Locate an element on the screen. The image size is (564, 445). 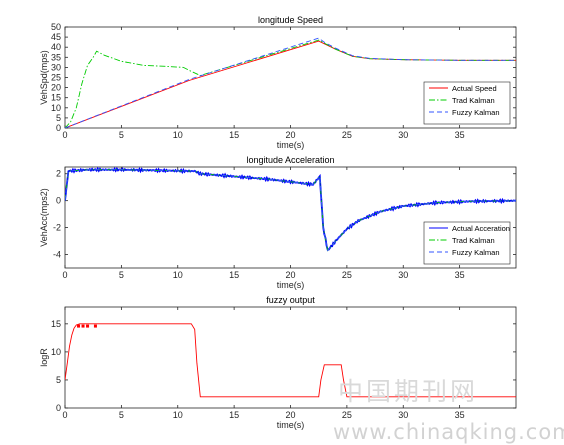
y-tick-label: 2 is located at coordinates (58, 174).